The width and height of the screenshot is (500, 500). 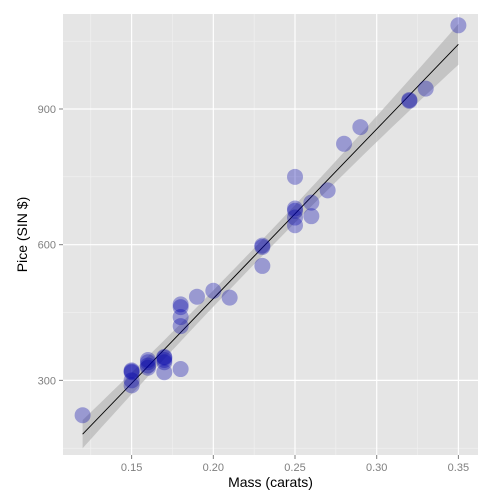 What do you see at coordinates (458, 468) in the screenshot?
I see `x-tick-label: 0.35` at bounding box center [458, 468].